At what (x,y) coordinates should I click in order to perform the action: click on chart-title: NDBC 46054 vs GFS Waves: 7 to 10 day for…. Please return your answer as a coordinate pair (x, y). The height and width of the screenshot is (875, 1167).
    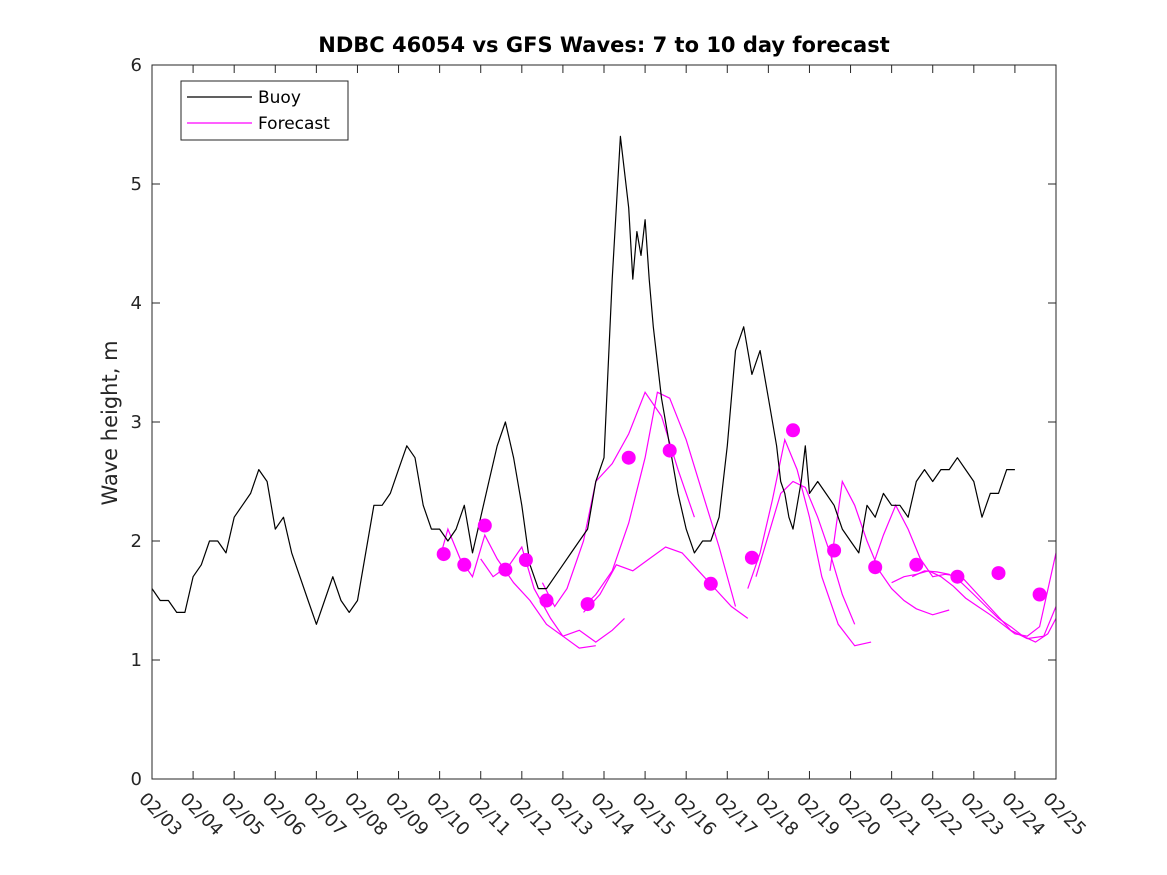
    Looking at the image, I should click on (603, 45).